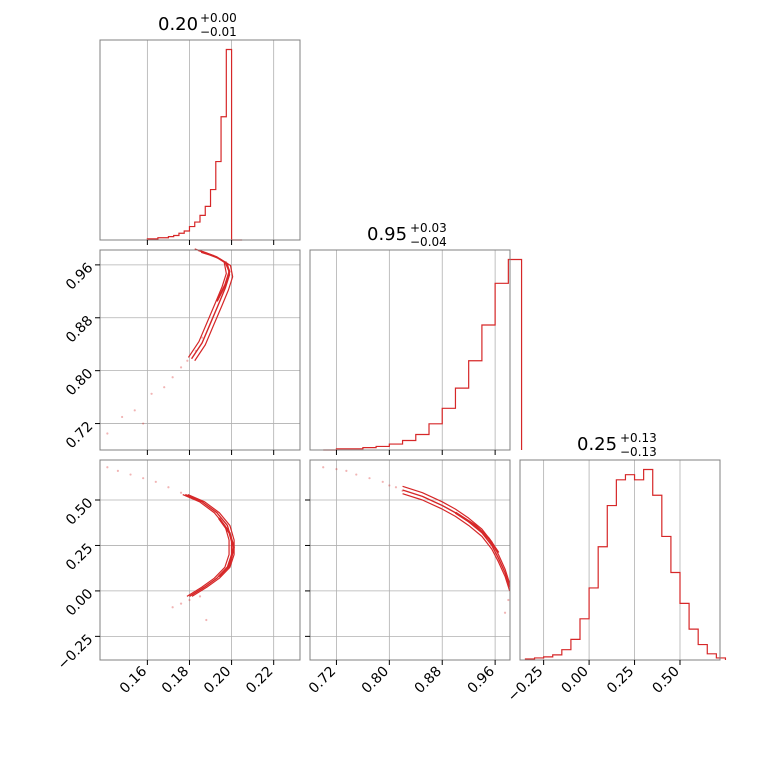 The image size is (760, 760). Describe the element at coordinates (133, 679) in the screenshot. I see `x-tick-label: 0.16` at that location.